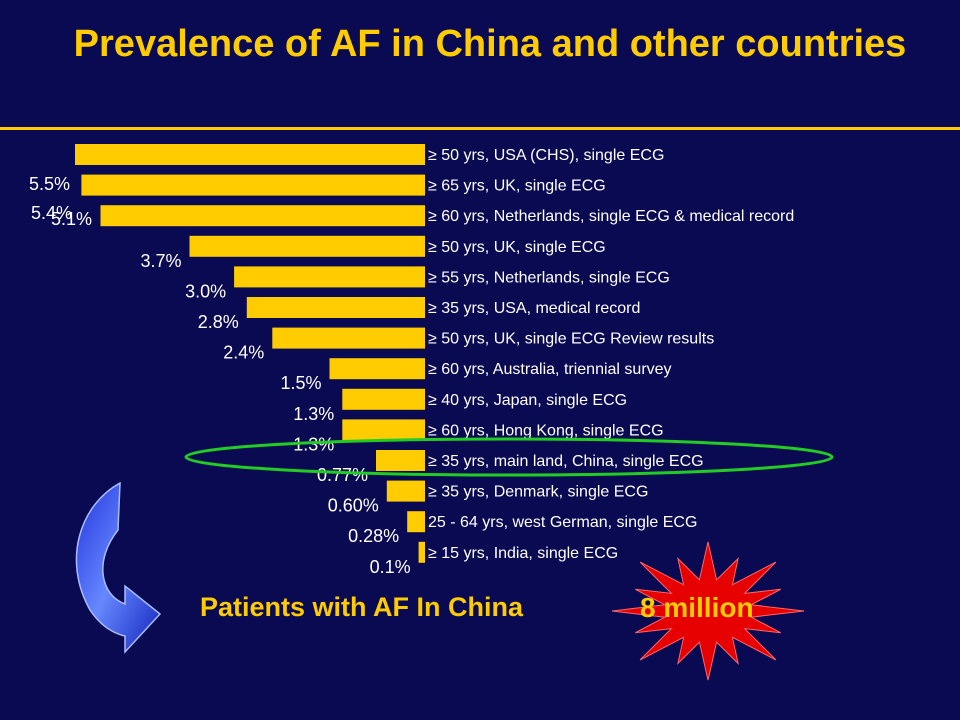  I want to click on value-label-11: 0.60%, so click(353, 506).